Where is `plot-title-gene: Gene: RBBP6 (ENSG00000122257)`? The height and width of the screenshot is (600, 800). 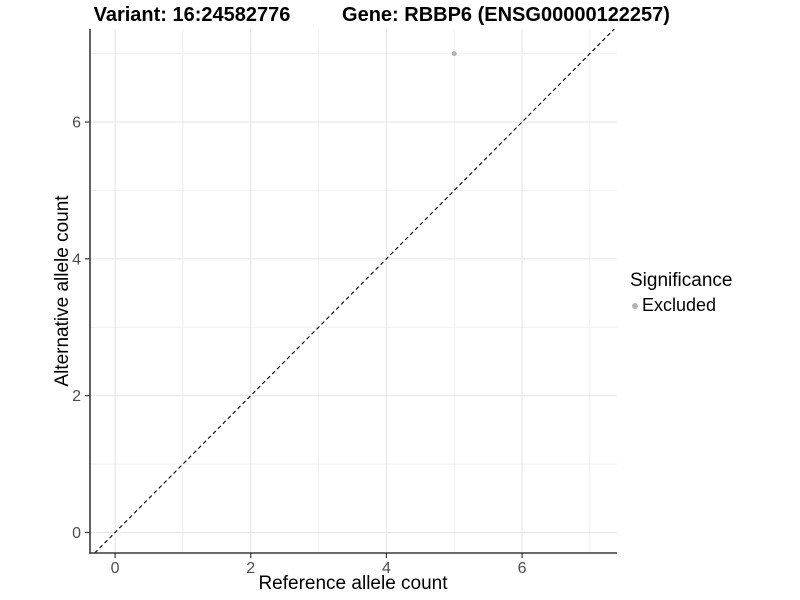
plot-title-gene: Gene: RBBP6 (ENSG00000122257) is located at coordinates (506, 15).